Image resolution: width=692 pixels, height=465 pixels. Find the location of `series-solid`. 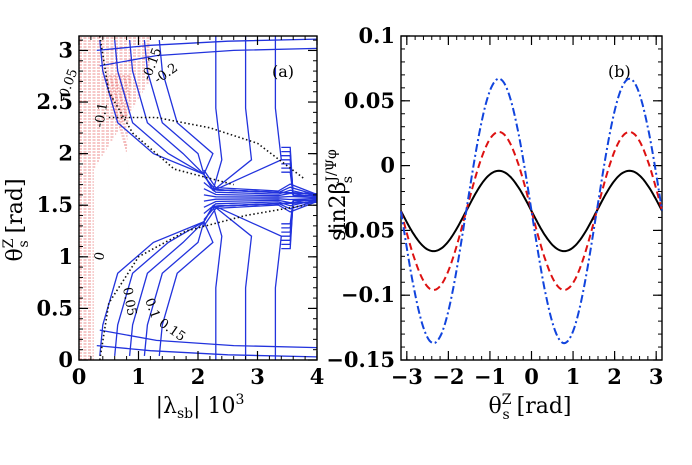

series-solid is located at coordinates (531, 211).